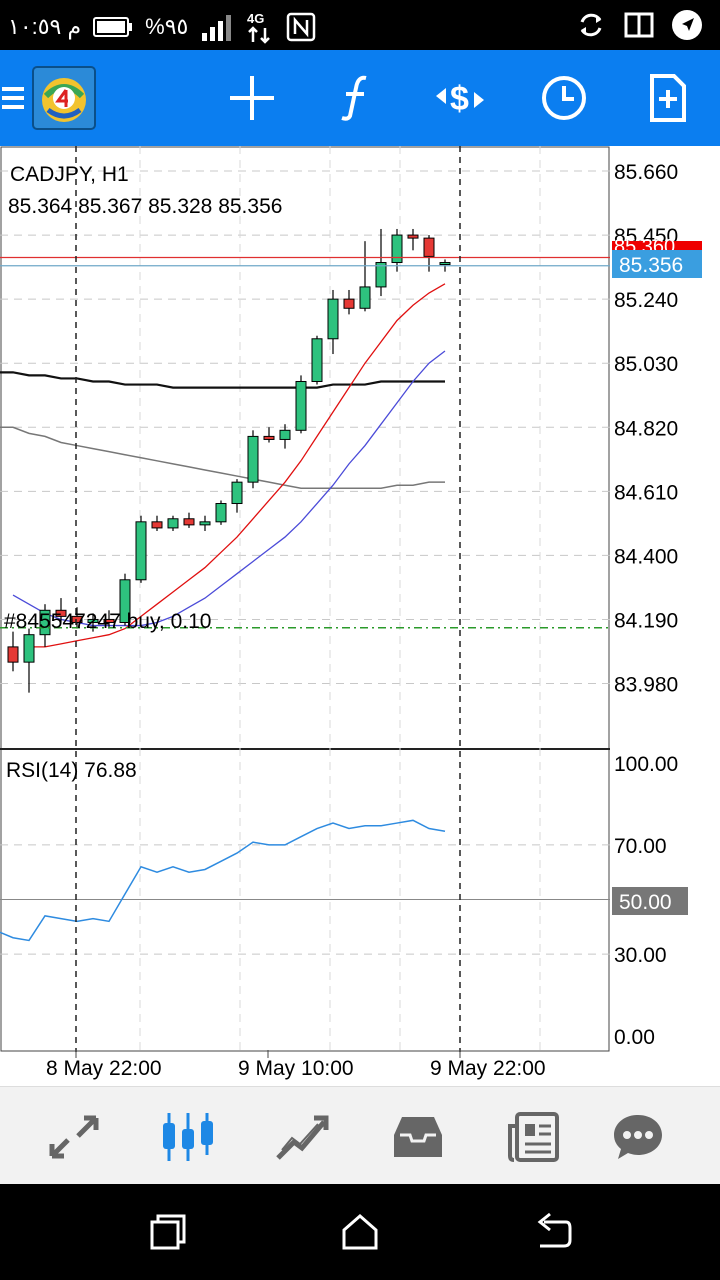  What do you see at coordinates (229, 488) in the screenshot?
I see `ma-line-blue` at bounding box center [229, 488].